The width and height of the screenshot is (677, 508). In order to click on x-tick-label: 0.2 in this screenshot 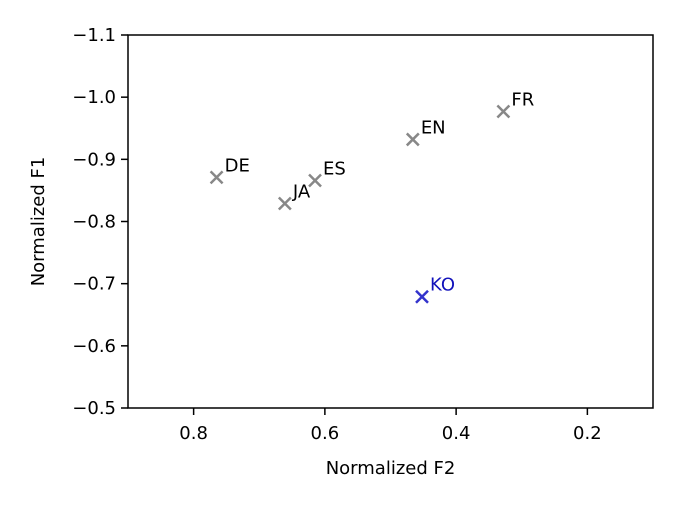, I will do `click(587, 433)`.